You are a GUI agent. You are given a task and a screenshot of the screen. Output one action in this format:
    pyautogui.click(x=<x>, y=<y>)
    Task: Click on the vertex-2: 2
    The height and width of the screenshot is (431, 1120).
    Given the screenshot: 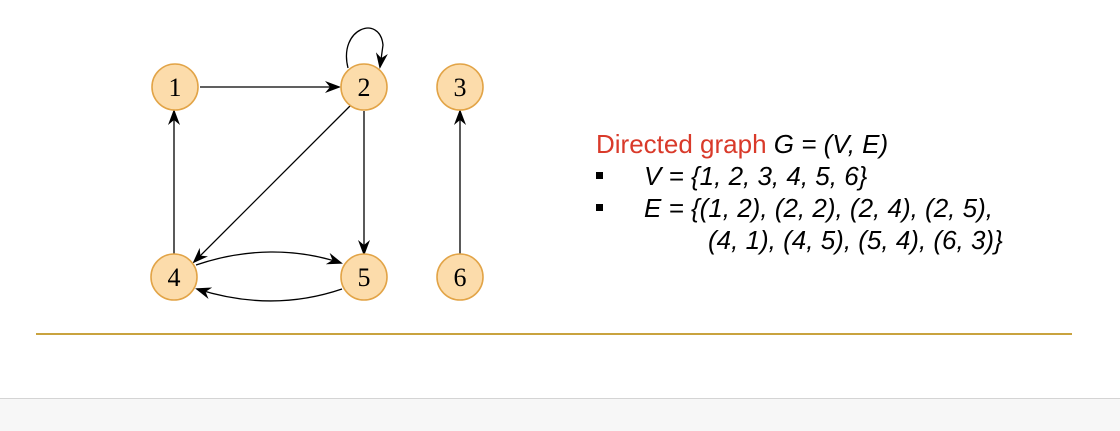 What is the action you would take?
    pyautogui.click(x=364, y=87)
    